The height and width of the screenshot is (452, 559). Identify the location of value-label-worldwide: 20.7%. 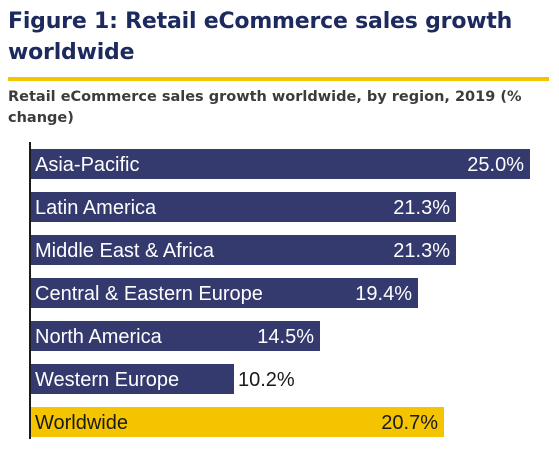
(409, 423).